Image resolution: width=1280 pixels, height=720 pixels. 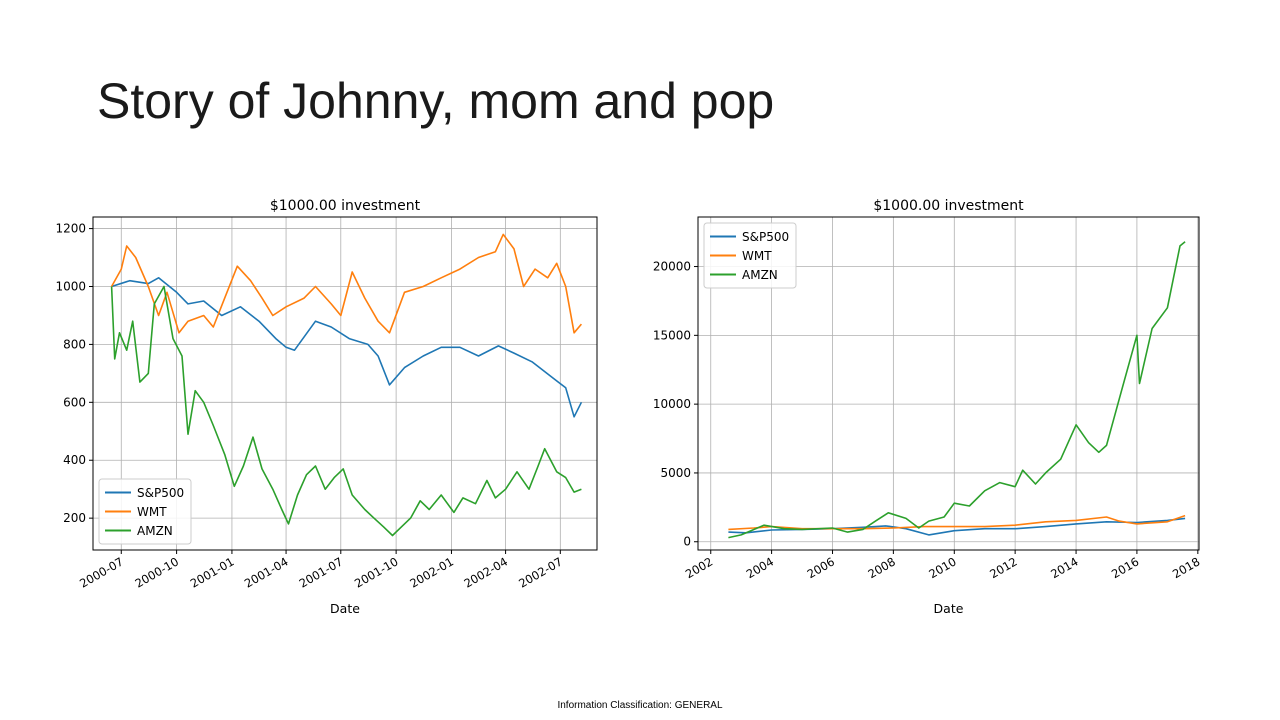 I want to click on right-x-tick-label: 2016, so click(x=1125, y=567).